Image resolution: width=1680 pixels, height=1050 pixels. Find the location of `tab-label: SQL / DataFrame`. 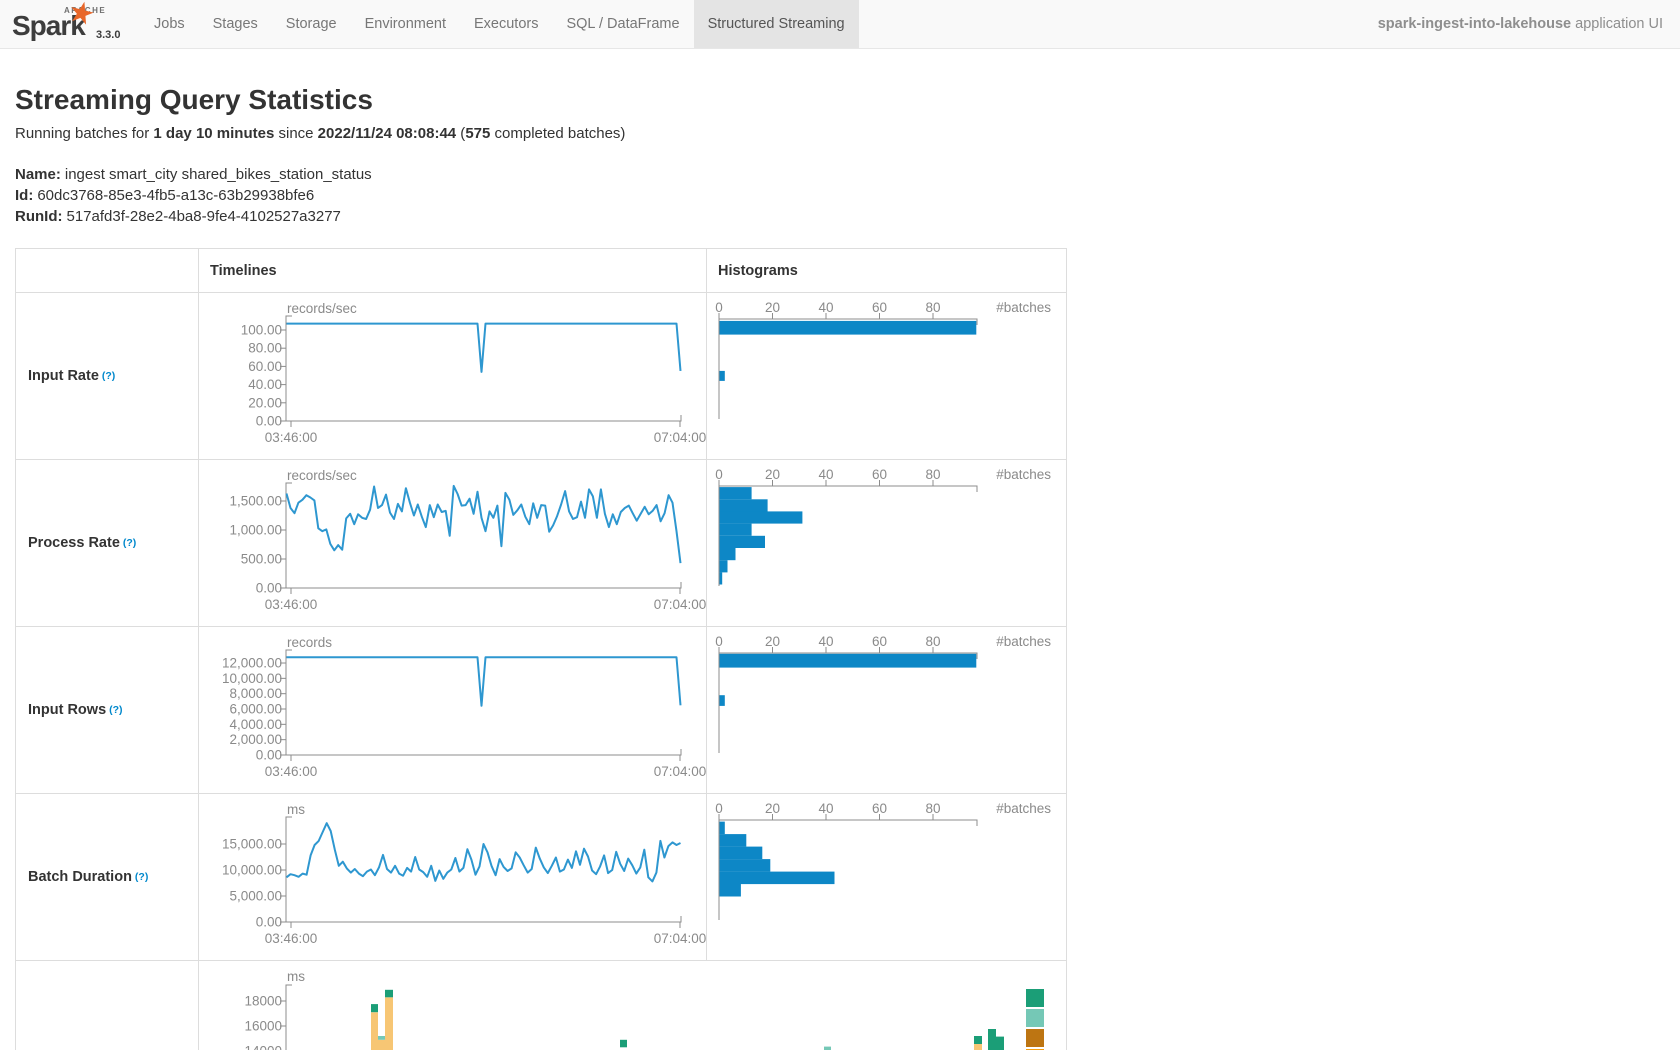

tab-label: SQL / DataFrame is located at coordinates (623, 24).